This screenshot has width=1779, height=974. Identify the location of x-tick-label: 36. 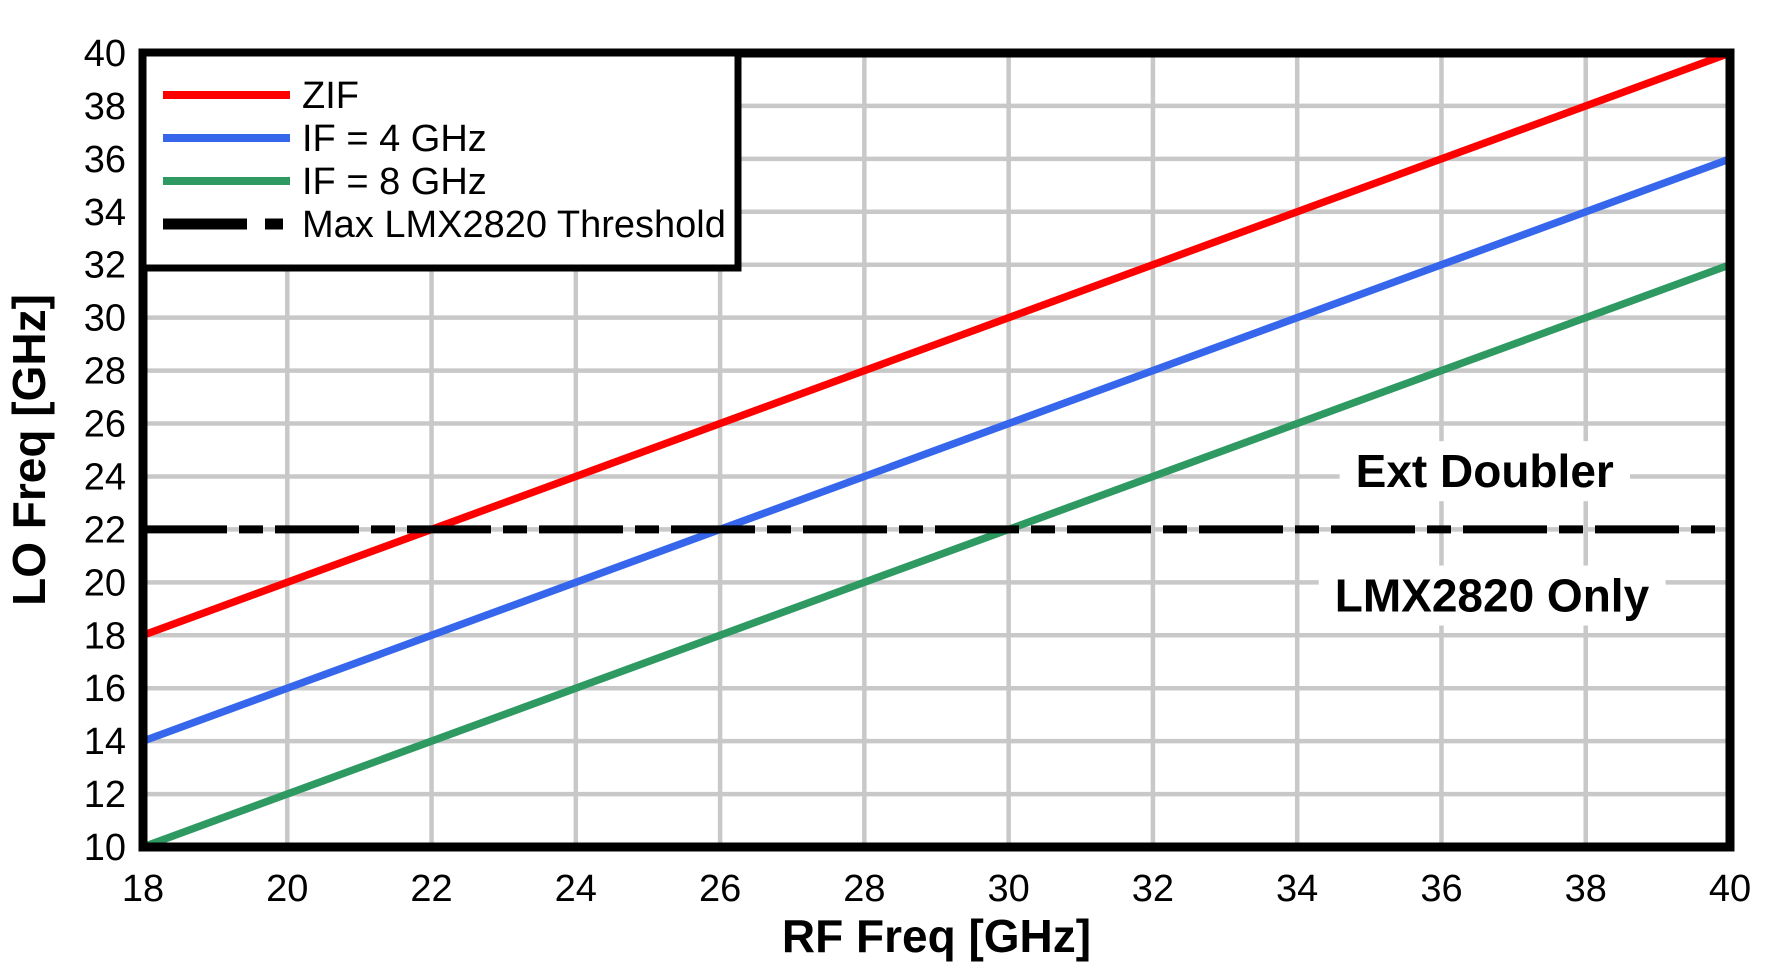
(1441, 889).